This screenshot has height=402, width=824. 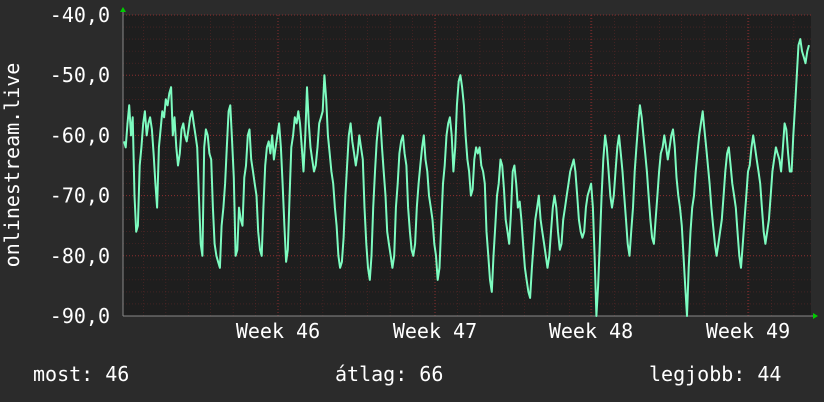 What do you see at coordinates (80, 196) in the screenshot?
I see `y-tick-label: -70,0` at bounding box center [80, 196].